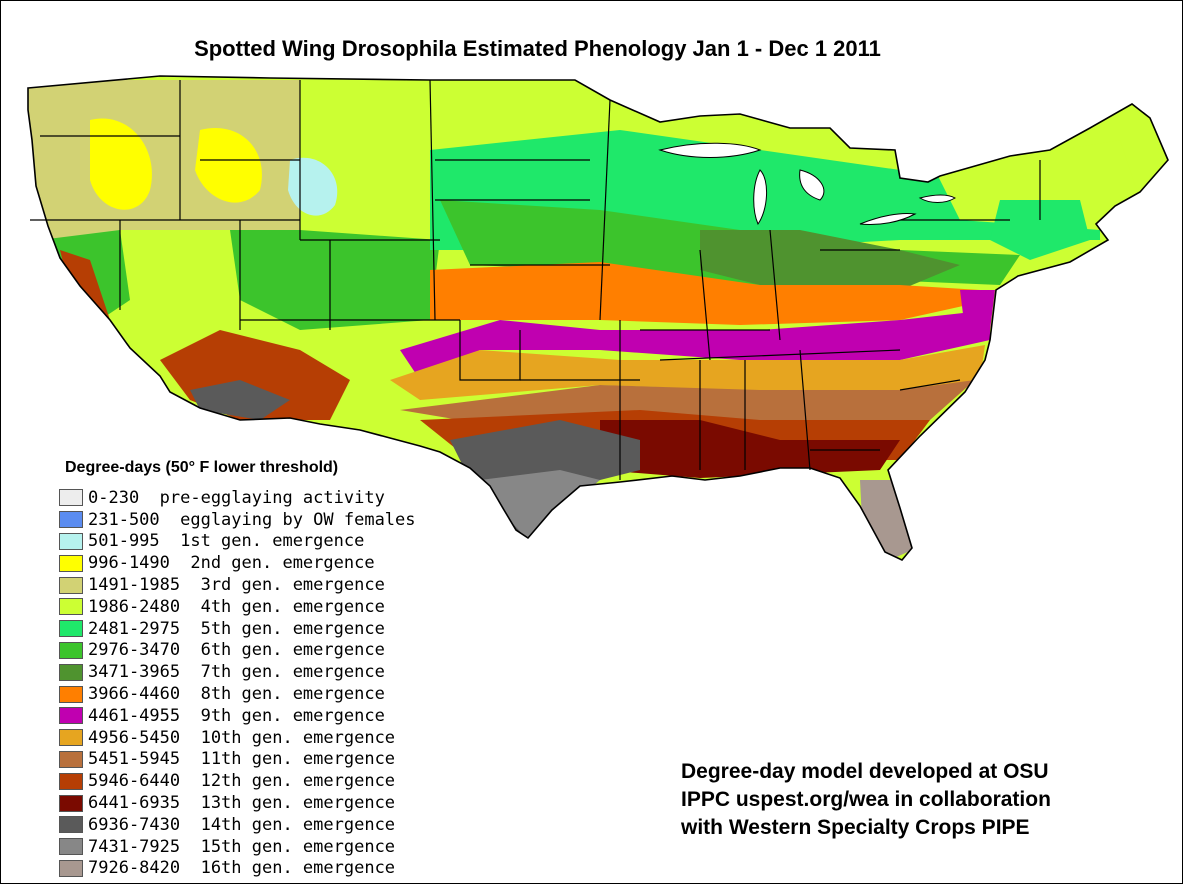 Image resolution: width=1183 pixels, height=884 pixels. Describe the element at coordinates (242, 781) in the screenshot. I see `legend-label: 5946-6440 12th gen. emergence` at that location.